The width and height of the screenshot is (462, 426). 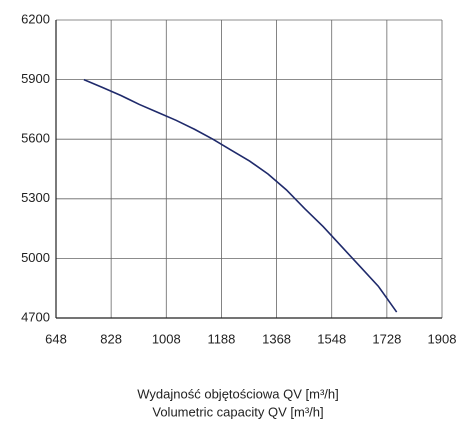 What do you see at coordinates (442, 338) in the screenshot?
I see `x-tick-label: 1908` at bounding box center [442, 338].